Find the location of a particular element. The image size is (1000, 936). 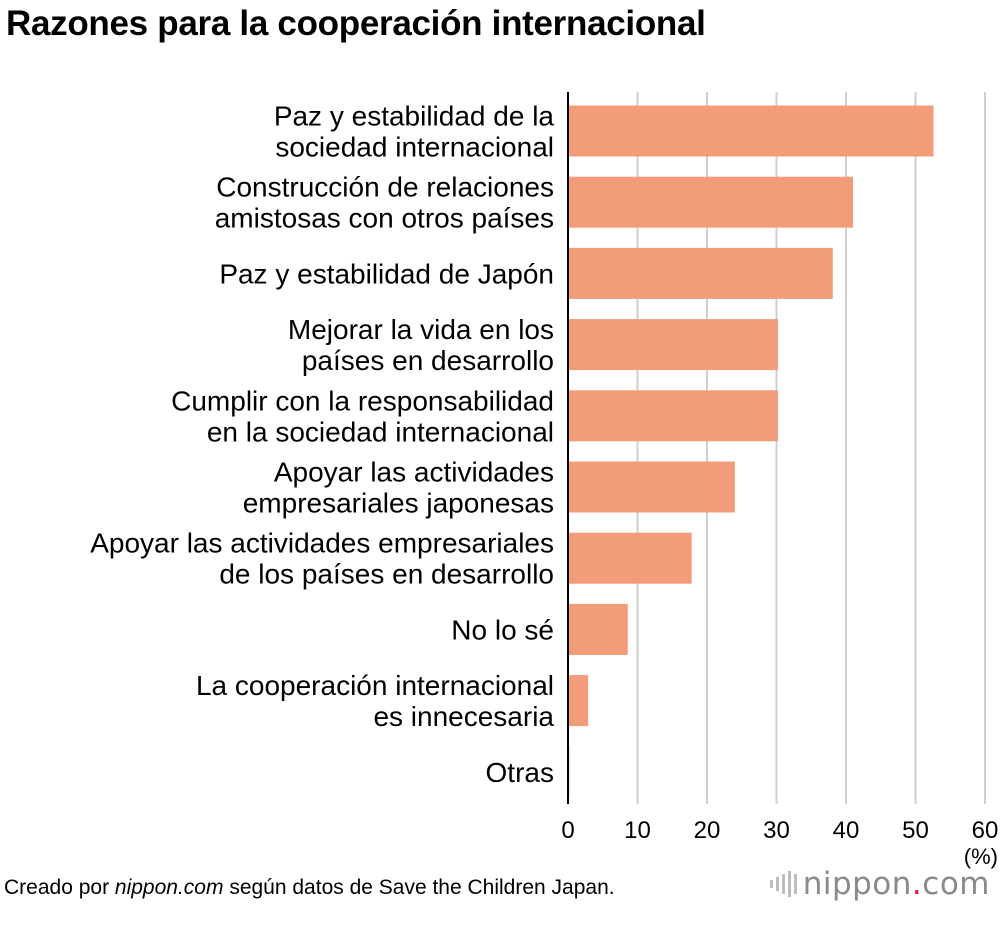

source-site: nippon.com is located at coordinates (169, 887).